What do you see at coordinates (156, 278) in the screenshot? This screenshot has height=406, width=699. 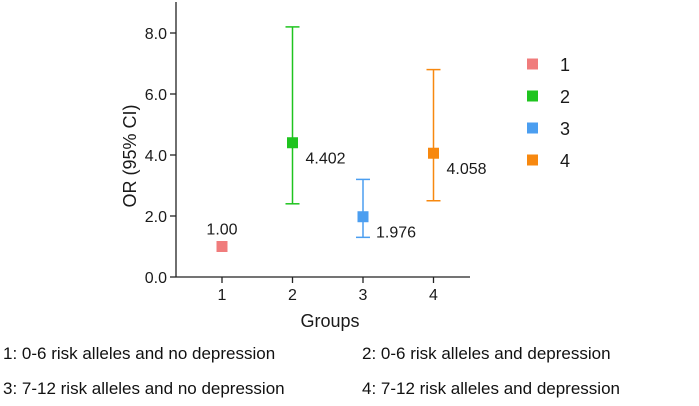 I see `y-tick-label: 0.0` at bounding box center [156, 278].